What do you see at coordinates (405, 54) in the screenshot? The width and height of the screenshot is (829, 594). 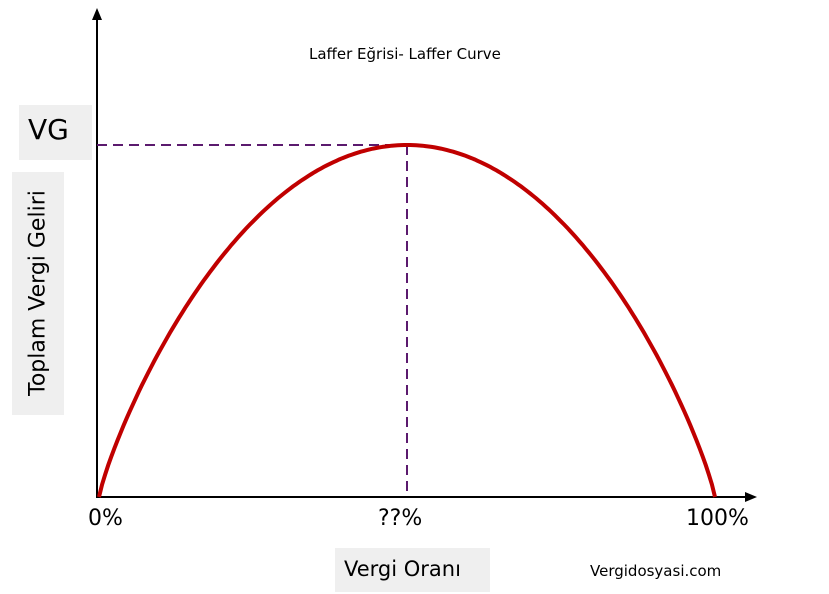 I see `chart-title: Laffer Eğrisi- Laffer Curve` at bounding box center [405, 54].